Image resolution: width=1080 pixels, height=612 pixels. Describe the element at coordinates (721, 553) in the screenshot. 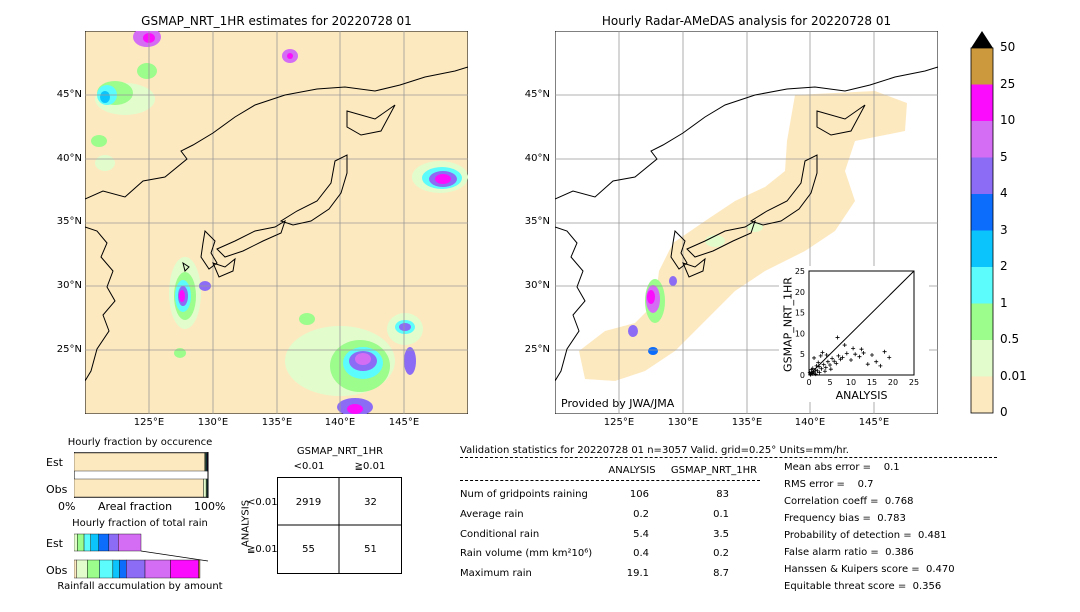

I see `validation-row-gsmap: 0.2` at that location.